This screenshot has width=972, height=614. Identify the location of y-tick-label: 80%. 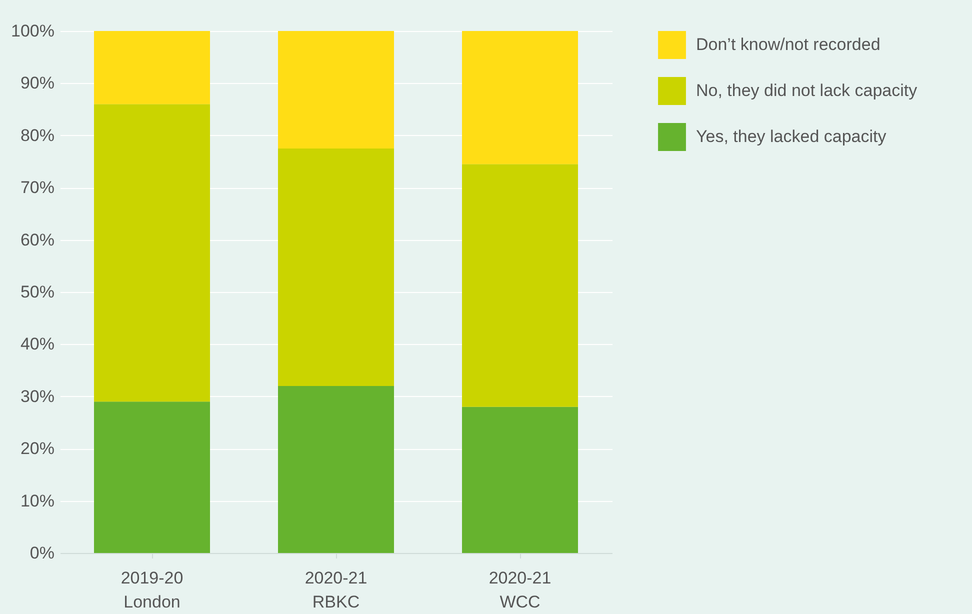
(37, 135).